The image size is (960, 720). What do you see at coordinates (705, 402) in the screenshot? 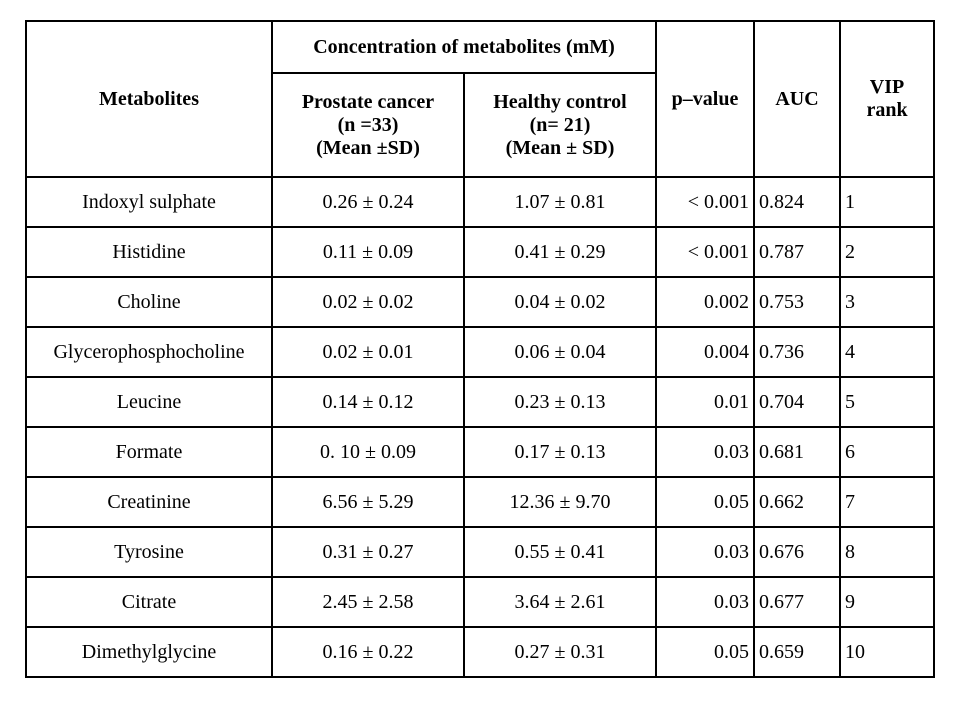
I see `cell-p-value: 0.01` at bounding box center [705, 402].